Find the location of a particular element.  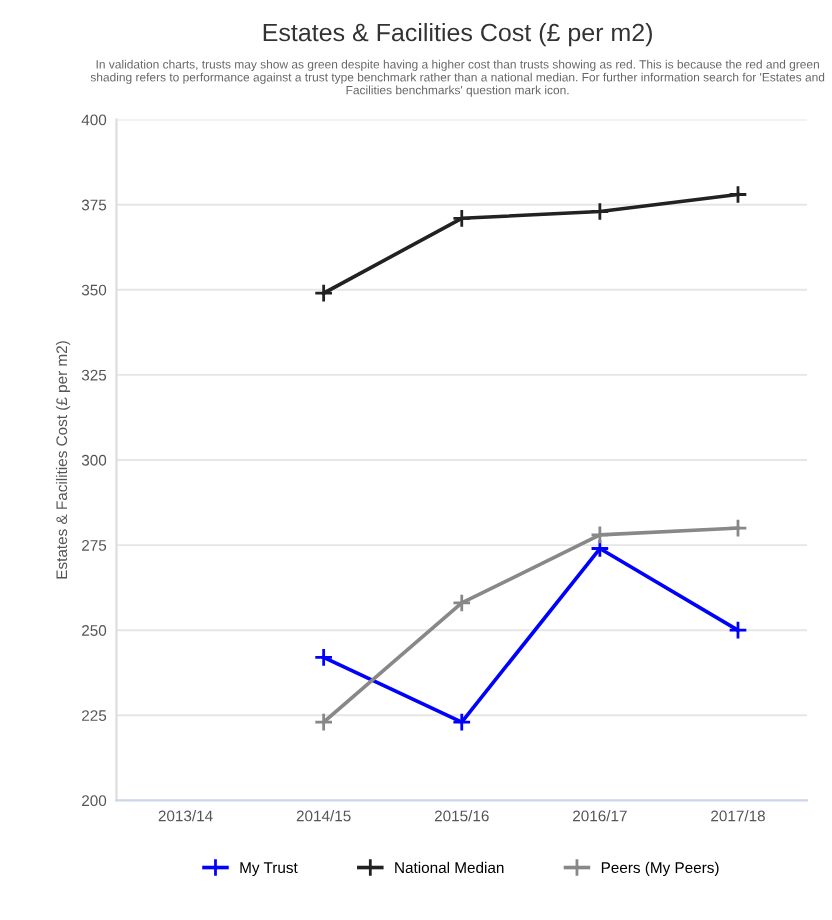

chart-title: Estates & Facilities Cost (£ per m2) is located at coordinates (457, 35).